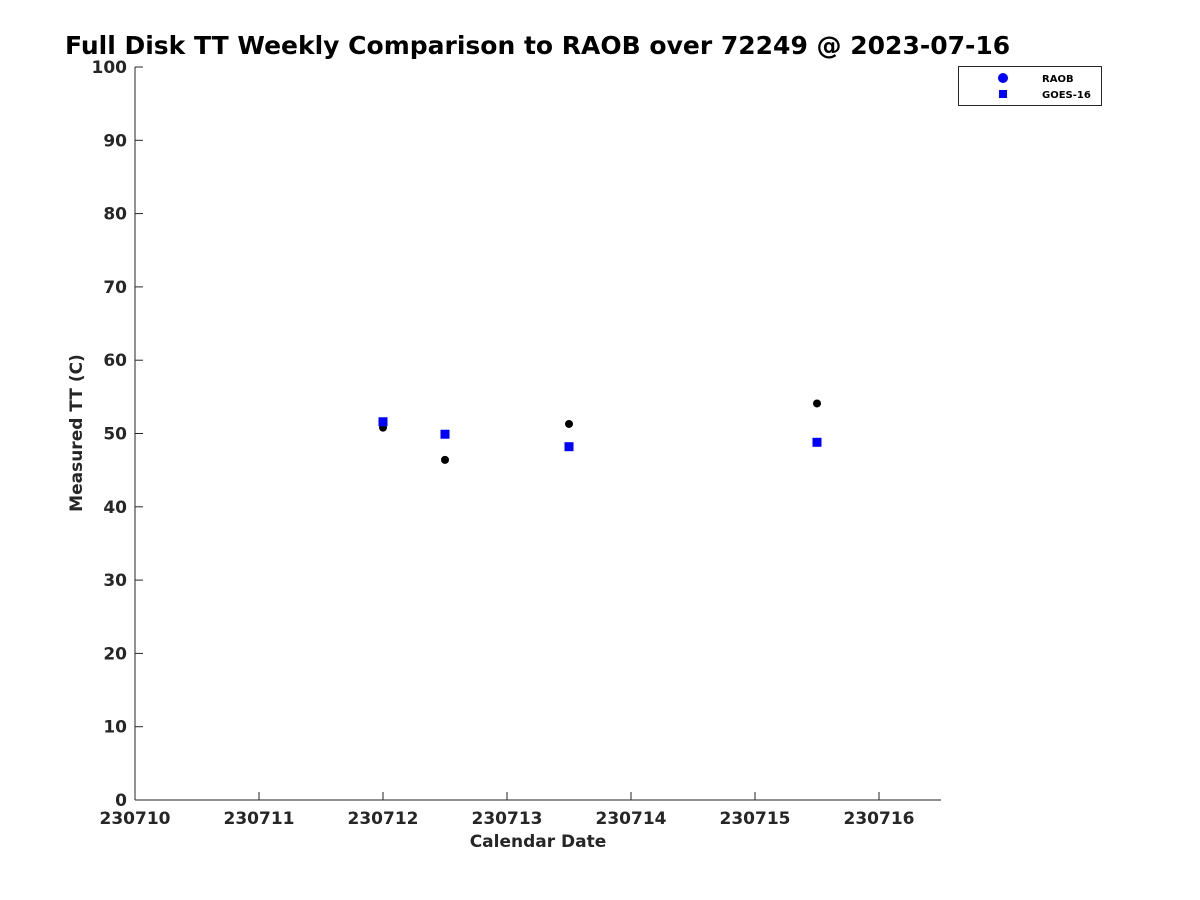  What do you see at coordinates (259, 819) in the screenshot?
I see `x-tick-label: 230711` at bounding box center [259, 819].